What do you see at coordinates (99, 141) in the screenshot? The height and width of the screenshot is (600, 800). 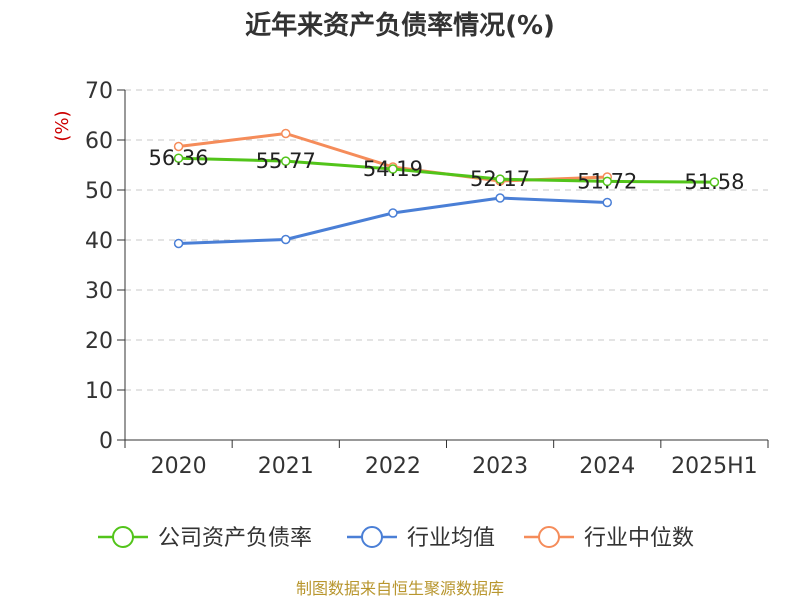 I see `y-tick-label: 60` at bounding box center [99, 141].